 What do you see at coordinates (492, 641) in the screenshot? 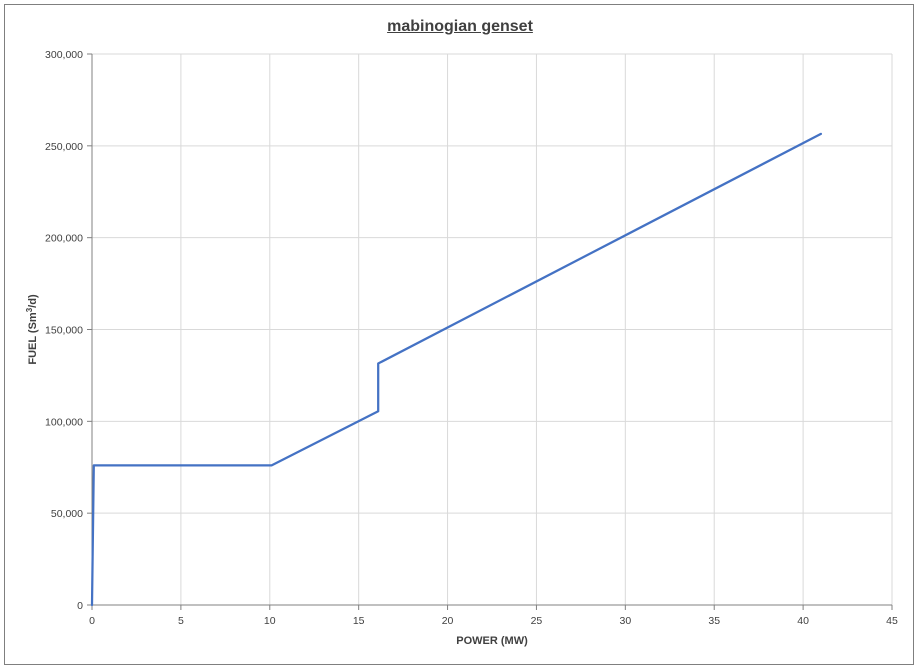
I see `x-axis-title: POWER (MW)` at bounding box center [492, 641].